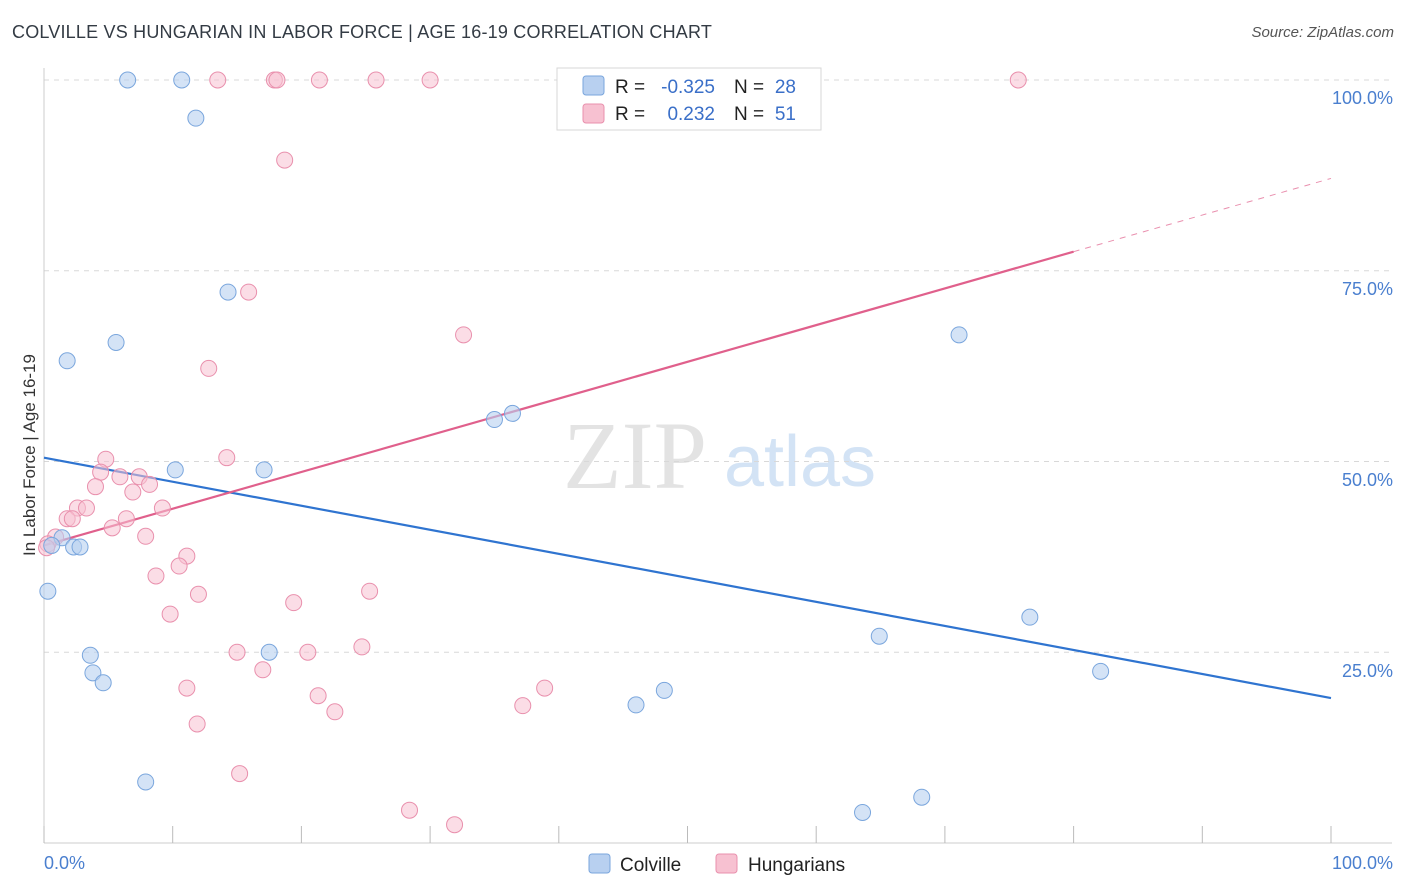 Image resolution: width=1406 pixels, height=892 pixels. I want to click on y-tick-label: 25.0%, so click(1367, 671).